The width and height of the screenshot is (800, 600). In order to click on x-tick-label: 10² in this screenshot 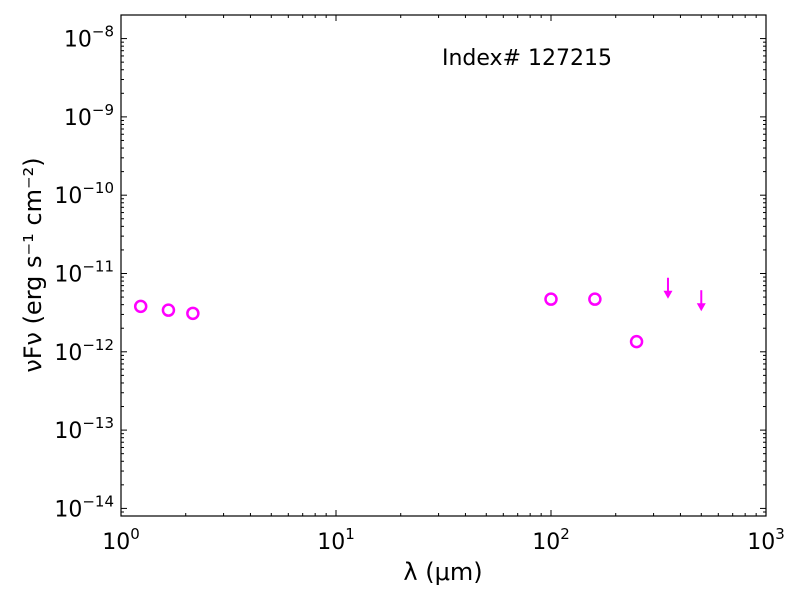, I will do `click(551, 540)`.